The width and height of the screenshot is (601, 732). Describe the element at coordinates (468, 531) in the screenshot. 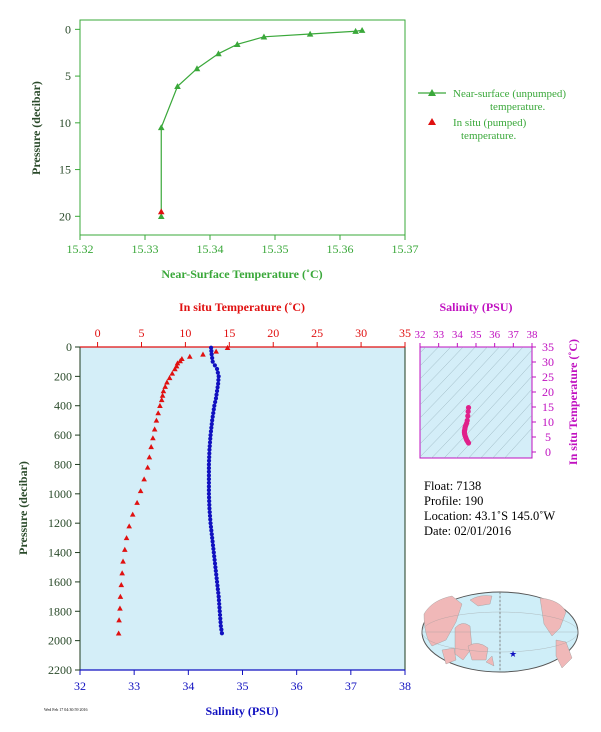

I see `date: Date: 02/01/2016` at that location.